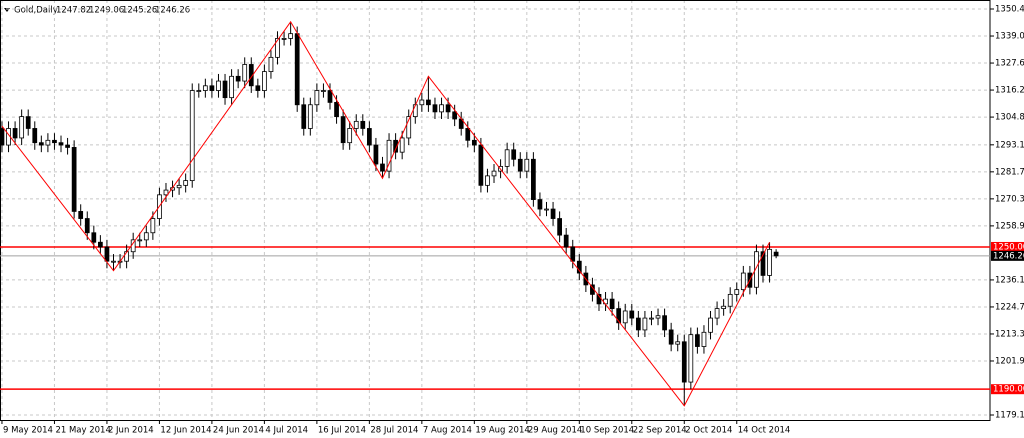  I want to click on y-tick-label: 1201.90, so click(1009, 361).